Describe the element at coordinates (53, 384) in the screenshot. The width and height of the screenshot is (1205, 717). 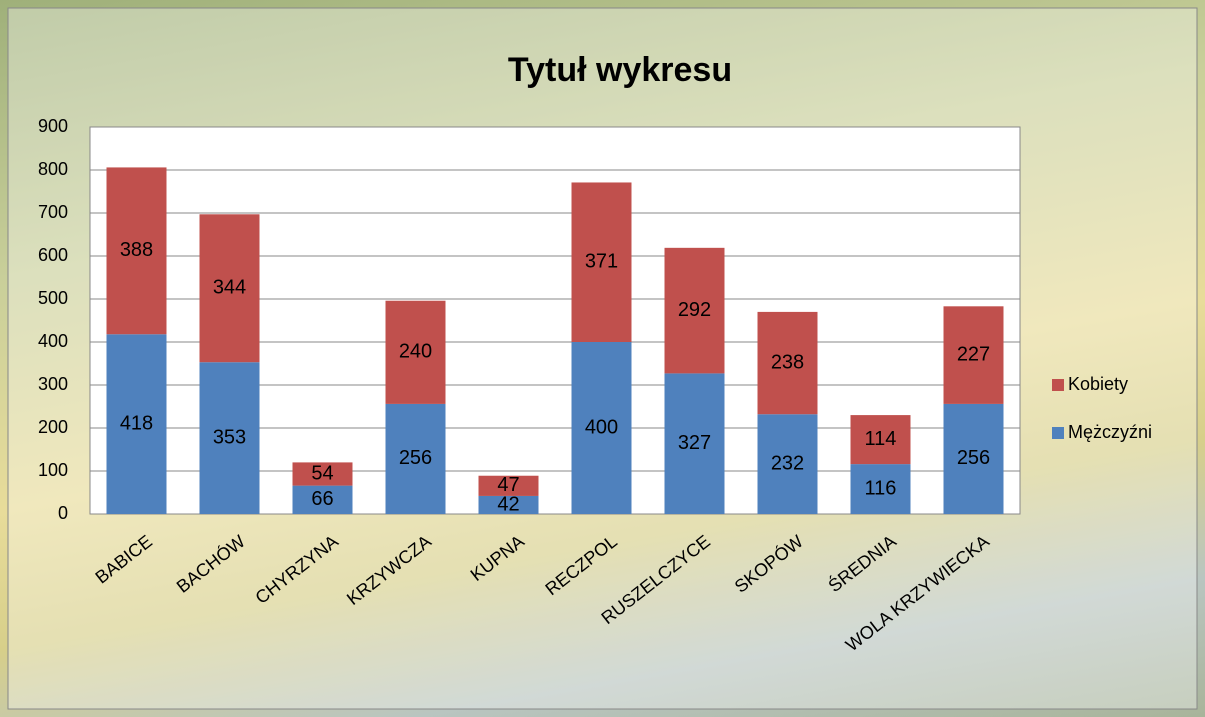
I see `y-tick-label: 300` at that location.